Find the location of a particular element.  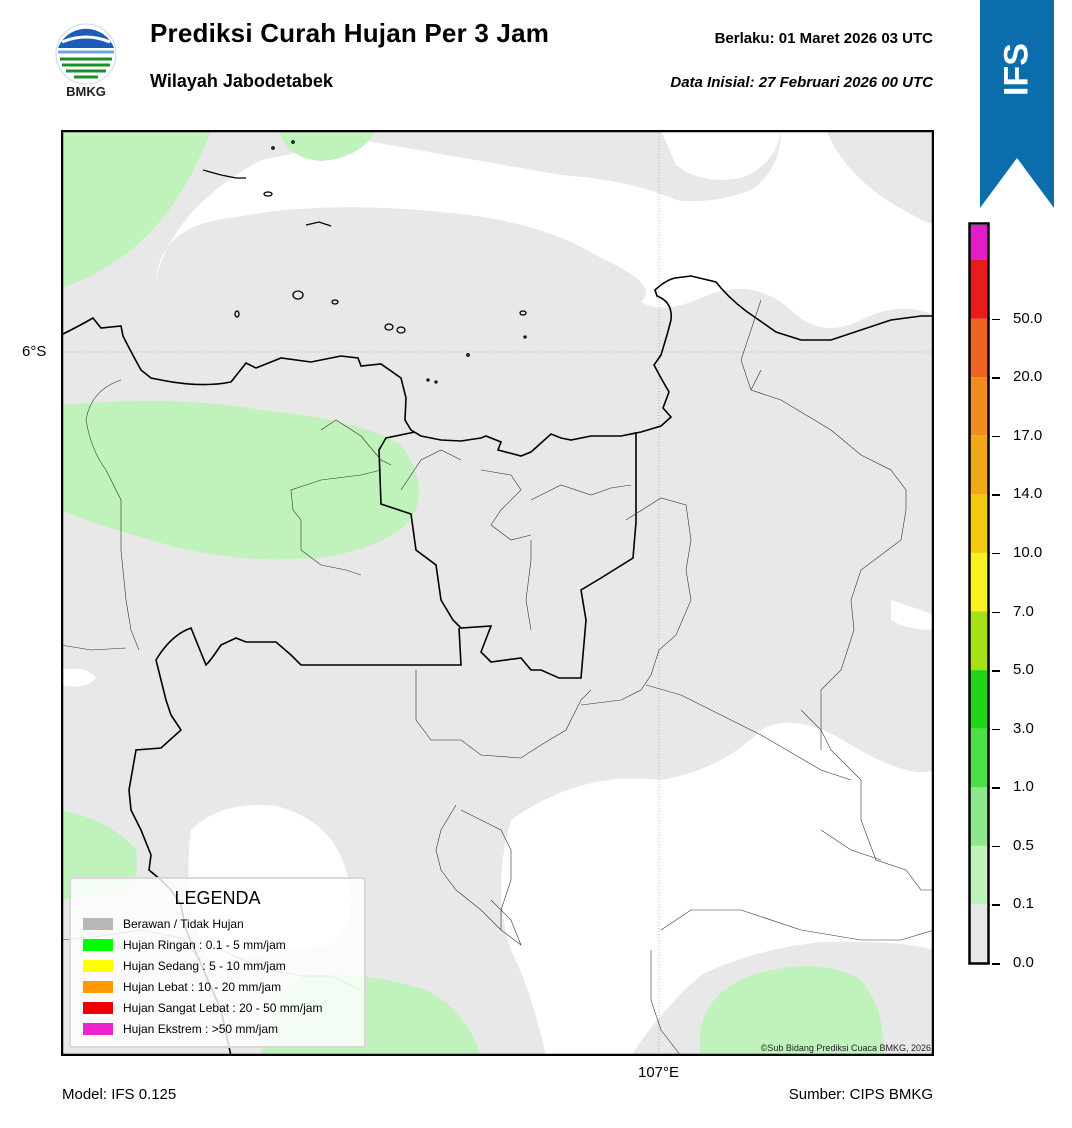

region-subtitle: Wilayah Jabodetabek is located at coordinates (241, 81).